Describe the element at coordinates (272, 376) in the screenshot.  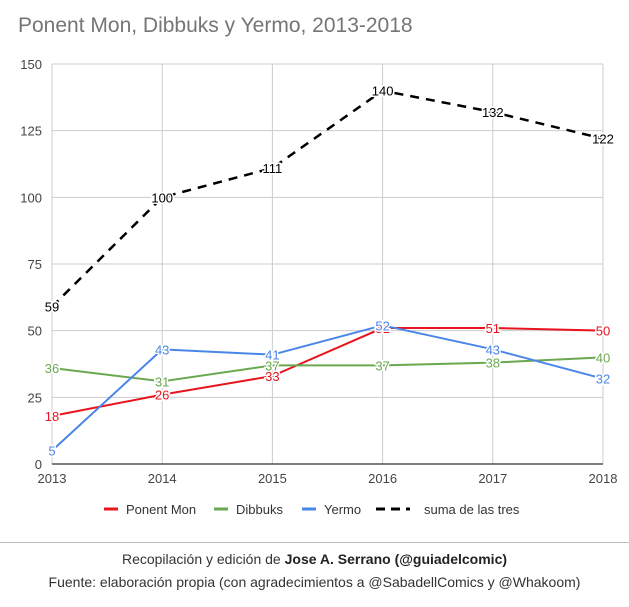
I see `data-label: 33` at that location.